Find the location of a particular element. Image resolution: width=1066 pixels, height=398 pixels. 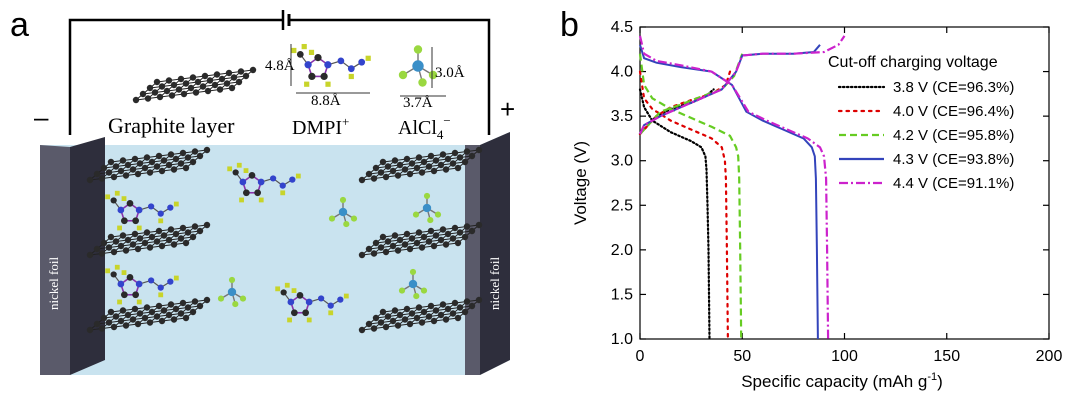

series-5-discharge-curve is located at coordinates (734, 187).